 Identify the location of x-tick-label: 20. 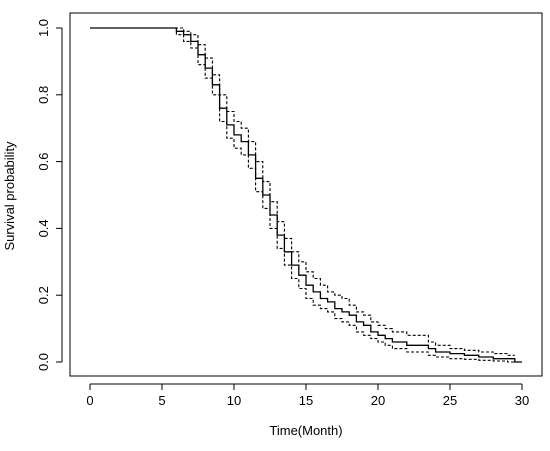
(378, 400).